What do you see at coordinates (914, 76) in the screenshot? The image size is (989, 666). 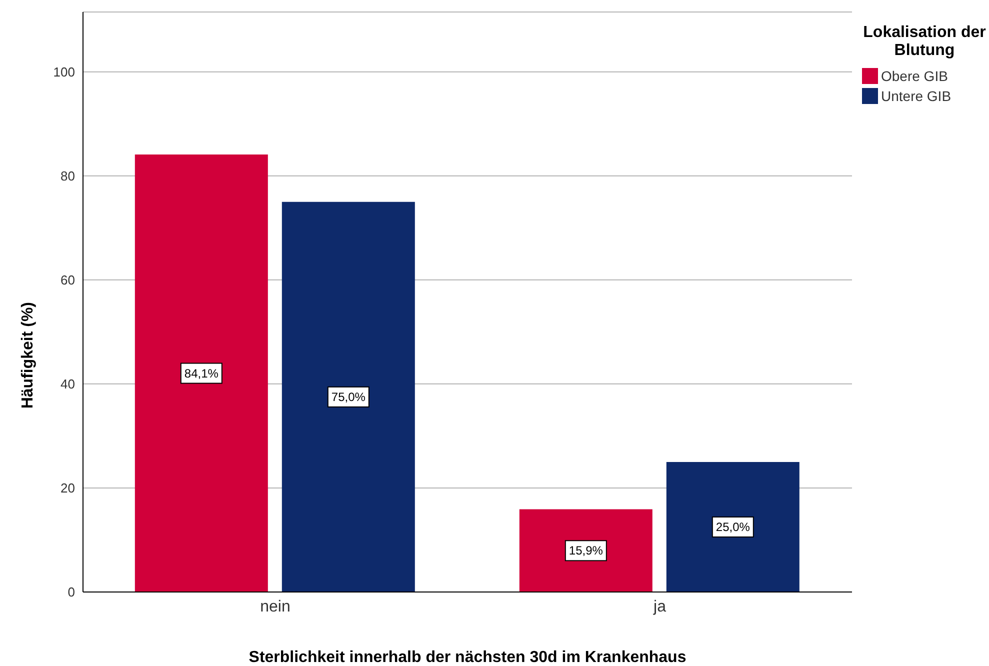 I see `legend-label: Obere GIB` at bounding box center [914, 76].